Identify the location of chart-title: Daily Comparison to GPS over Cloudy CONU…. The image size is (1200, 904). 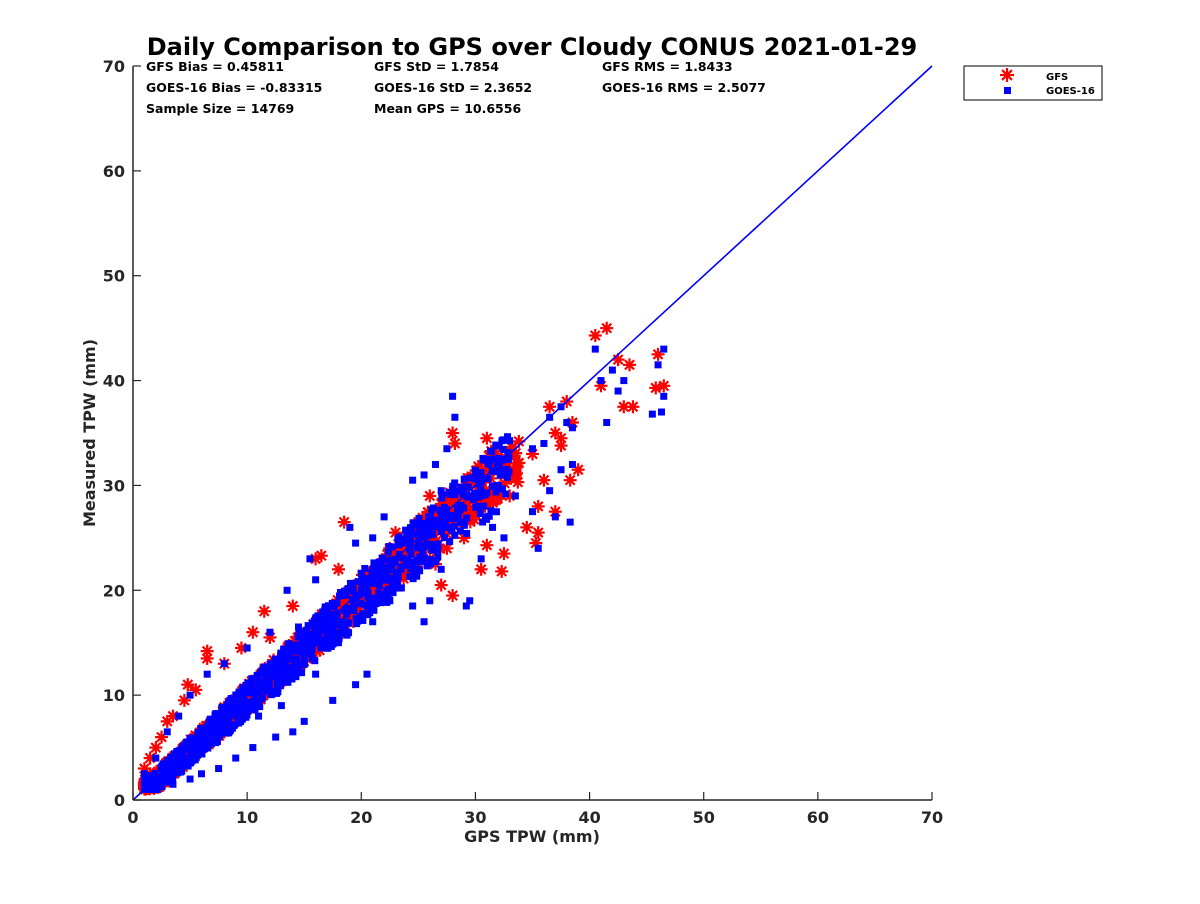
(532, 47).